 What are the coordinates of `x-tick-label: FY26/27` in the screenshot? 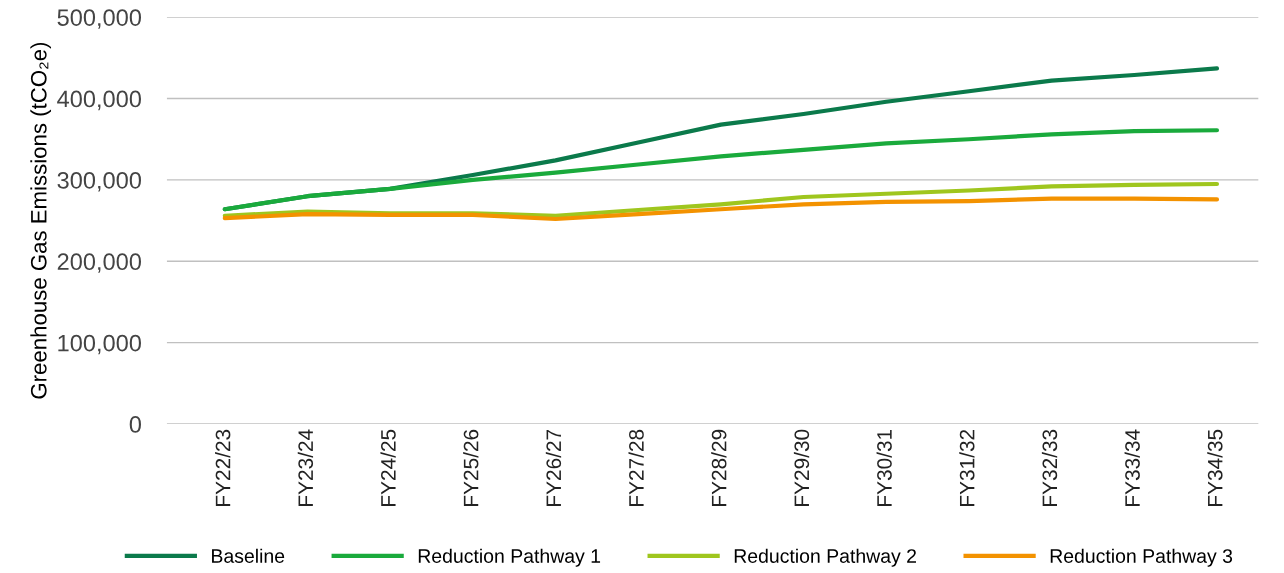 It's located at (553, 467).